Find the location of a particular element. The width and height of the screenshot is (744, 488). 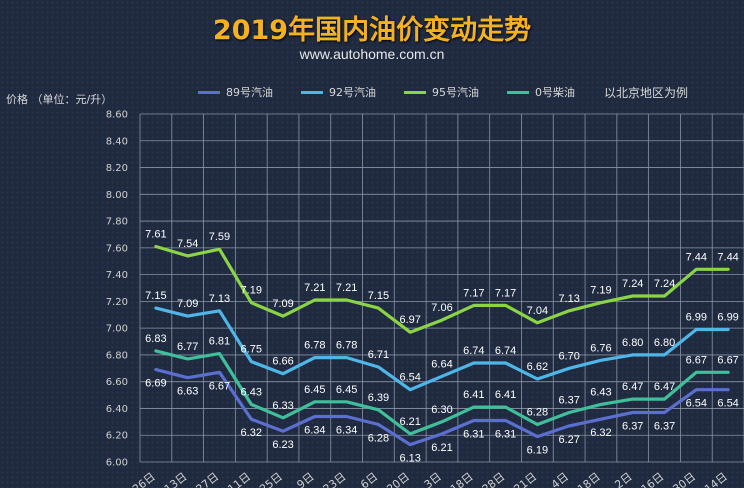

legend-item-0: 0号柴油 is located at coordinates (541, 92).